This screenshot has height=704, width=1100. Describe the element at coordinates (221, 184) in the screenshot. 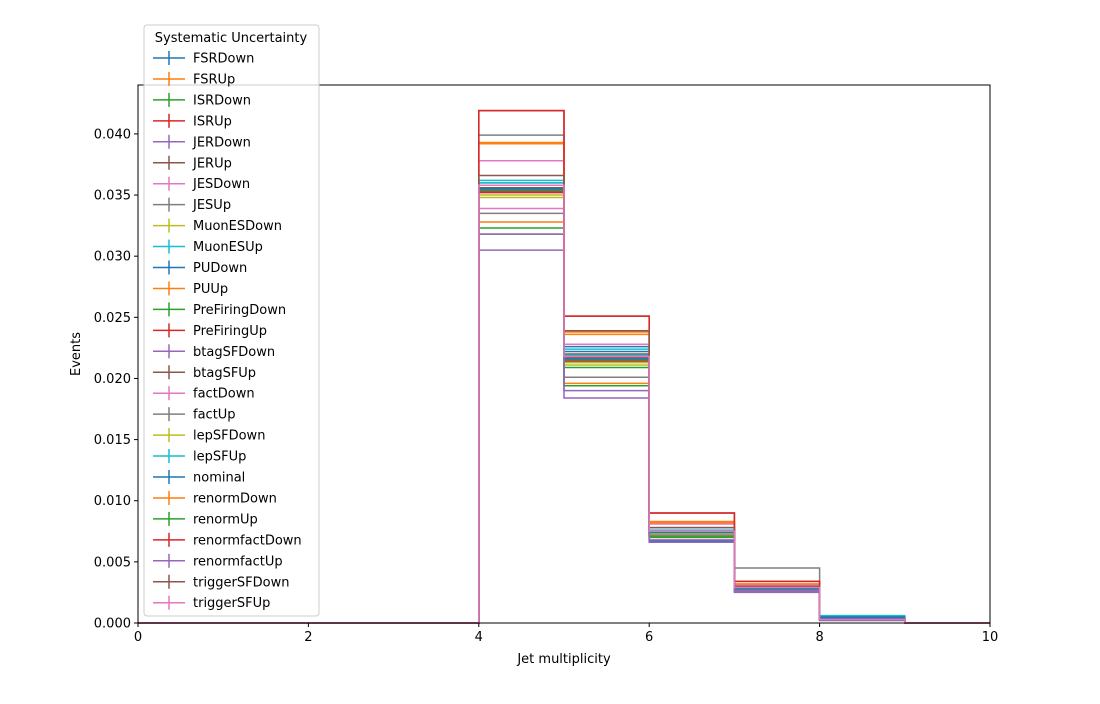

I see `legend-label: JESDown` at that location.